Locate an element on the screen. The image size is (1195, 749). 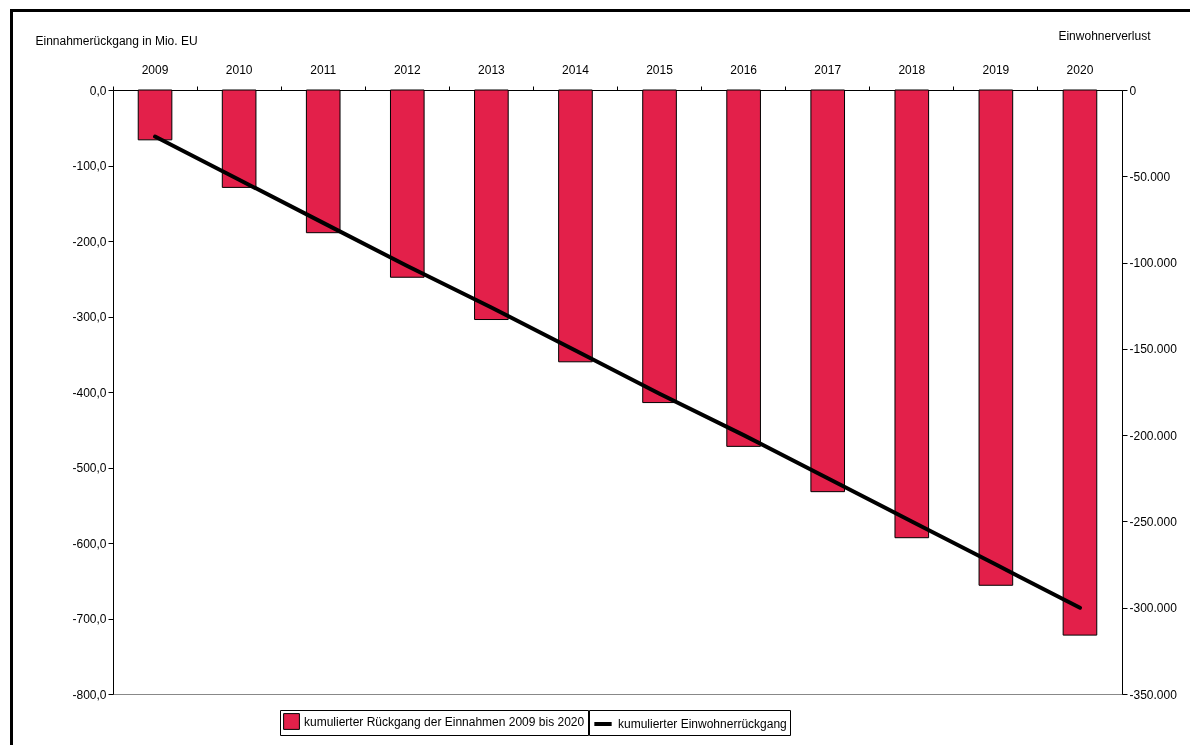
y-tick-label: -800,0 is located at coordinates (89, 694).